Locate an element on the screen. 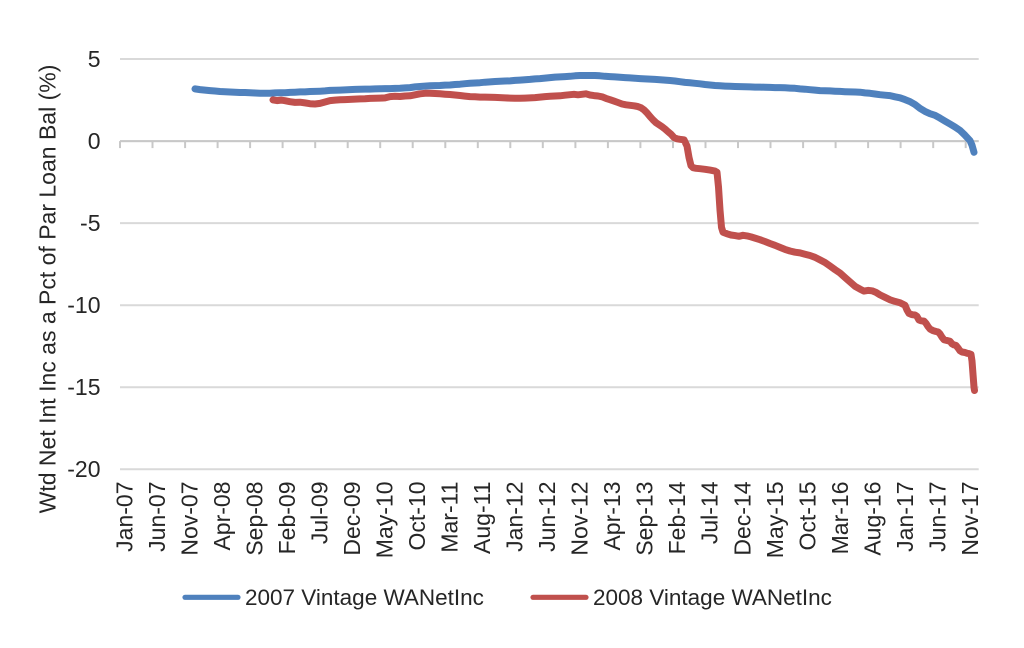  svg-text: Apr-08 is located at coordinates (222, 516).